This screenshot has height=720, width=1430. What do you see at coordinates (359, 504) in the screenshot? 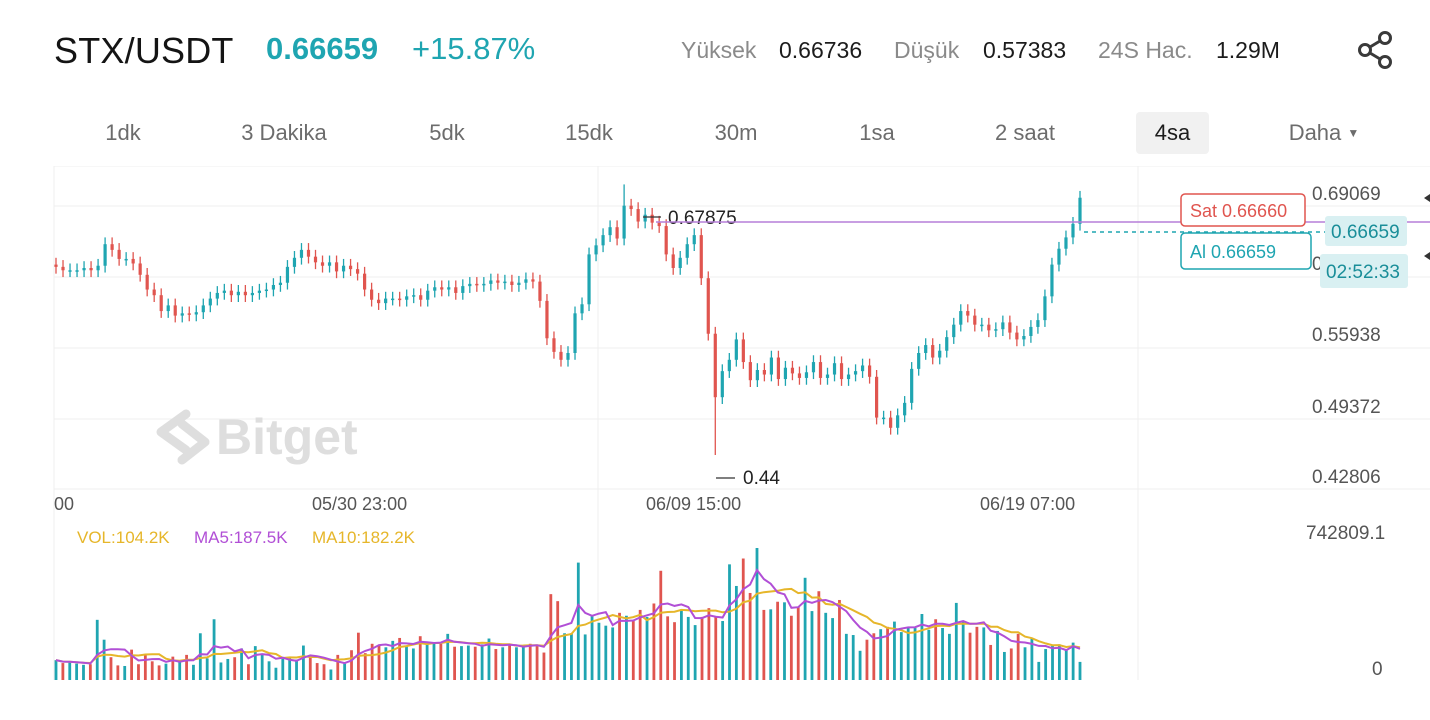
I see `x-tick: 05/30 23:00` at bounding box center [359, 504].